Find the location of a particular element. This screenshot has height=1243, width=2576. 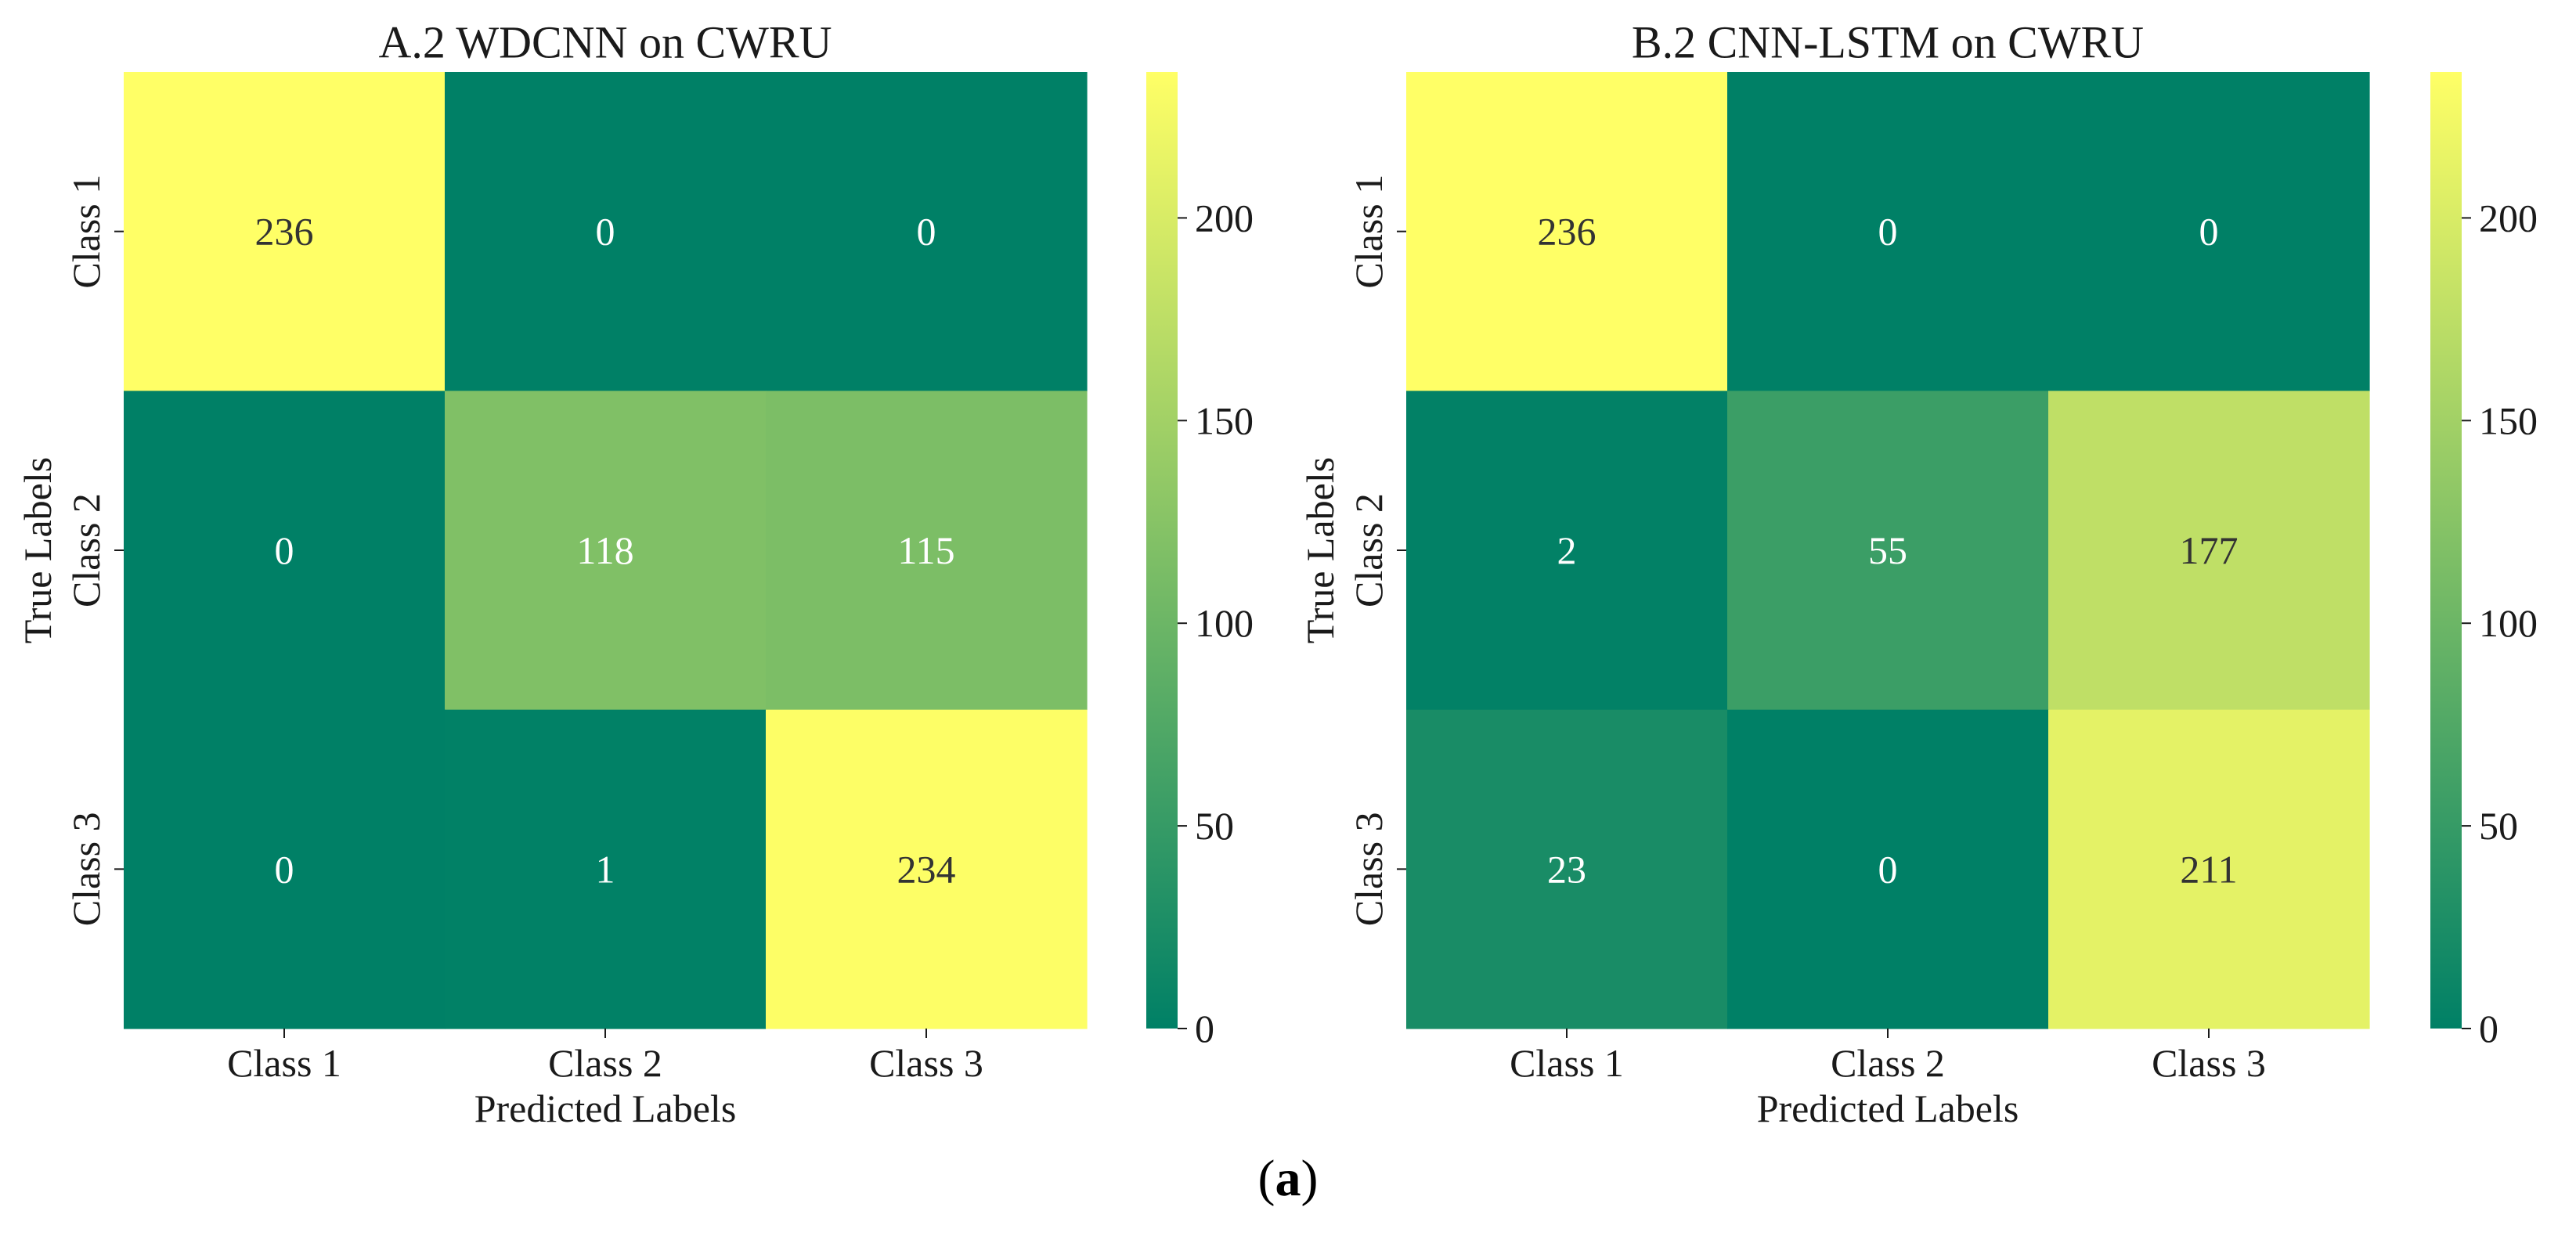

caption-label: a is located at coordinates (1288, 1178).